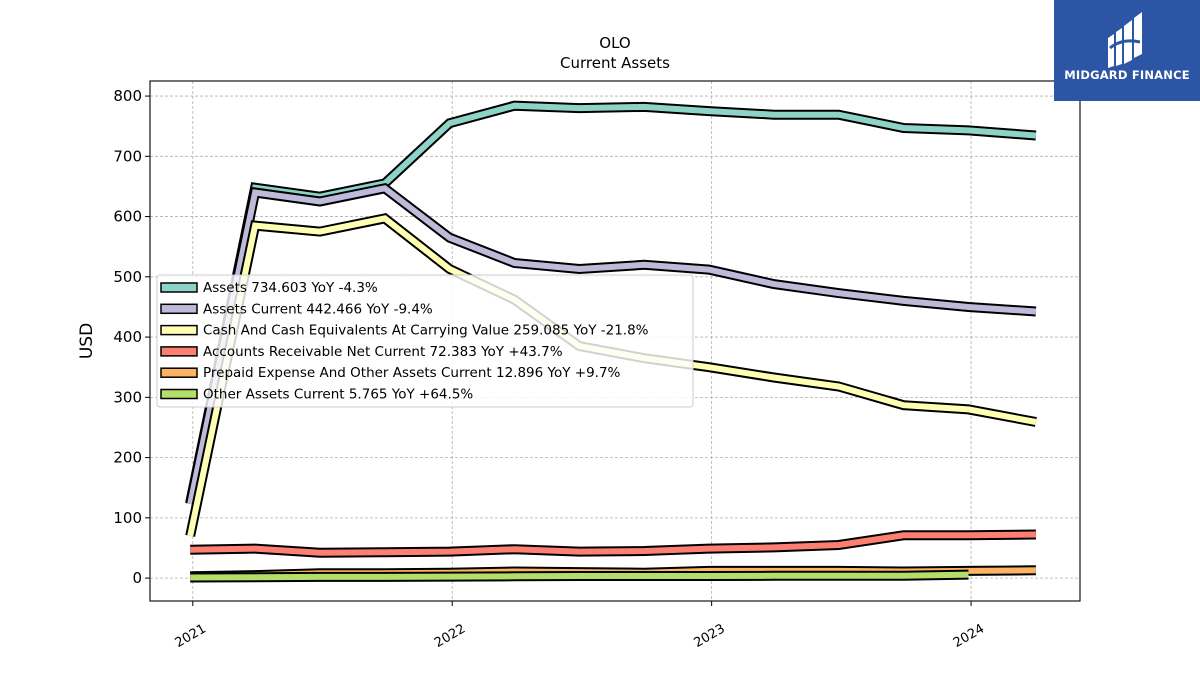 The image size is (1200, 675). Describe the element at coordinates (127, 96) in the screenshot. I see `y-tick-label: 800` at that location.